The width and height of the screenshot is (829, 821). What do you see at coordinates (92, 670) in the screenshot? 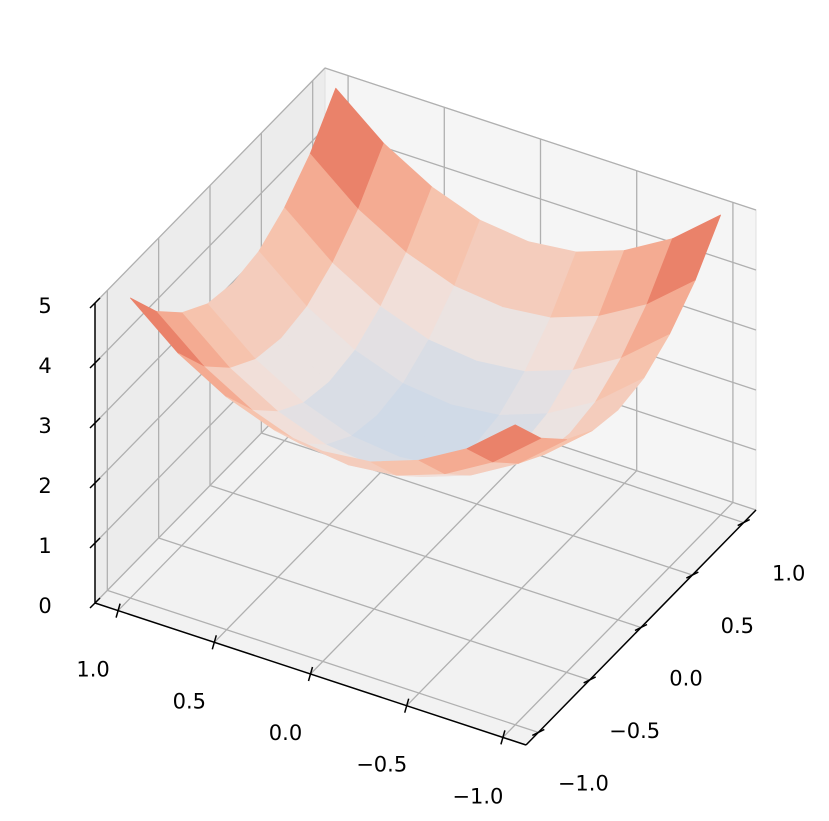
I see `x-tick-label: 1.0` at bounding box center [92, 670].